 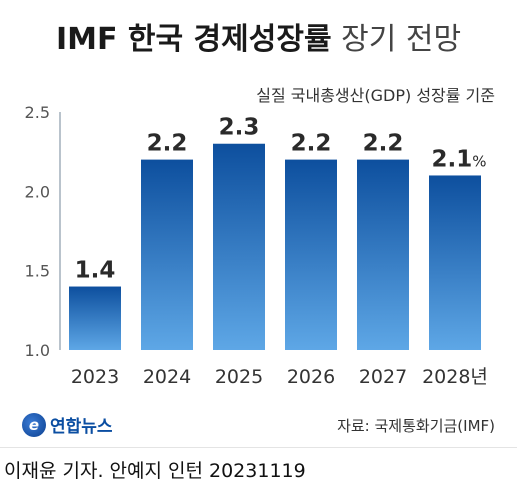 What do you see at coordinates (455, 377) in the screenshot?
I see `x-tick-label: 2028년` at bounding box center [455, 377].